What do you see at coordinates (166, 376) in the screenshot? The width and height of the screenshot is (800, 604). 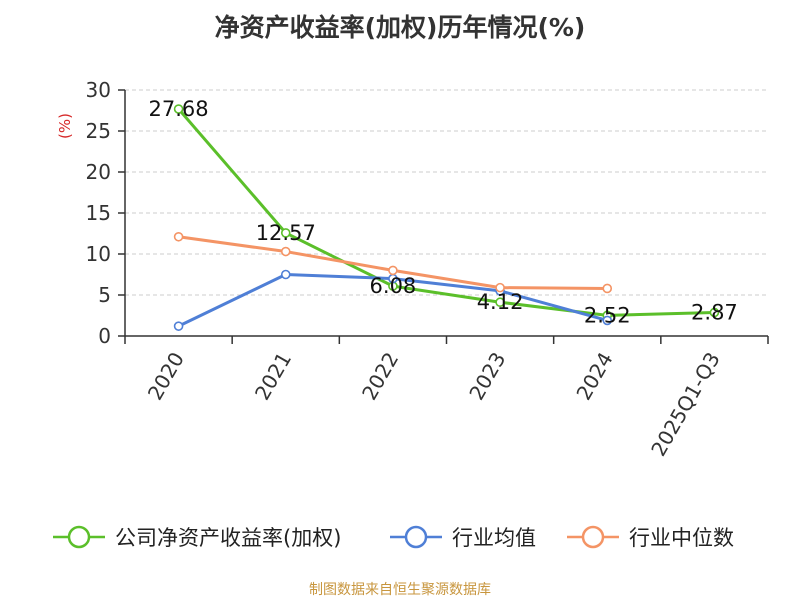 I see `x-tick-label: 2020` at bounding box center [166, 376].